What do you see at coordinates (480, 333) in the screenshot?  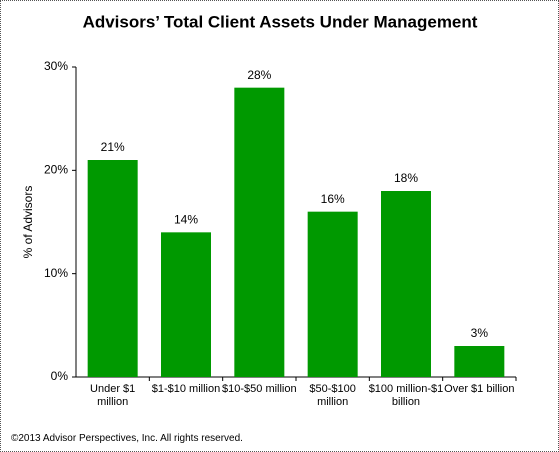 I see `data-label: 3%` at bounding box center [480, 333].